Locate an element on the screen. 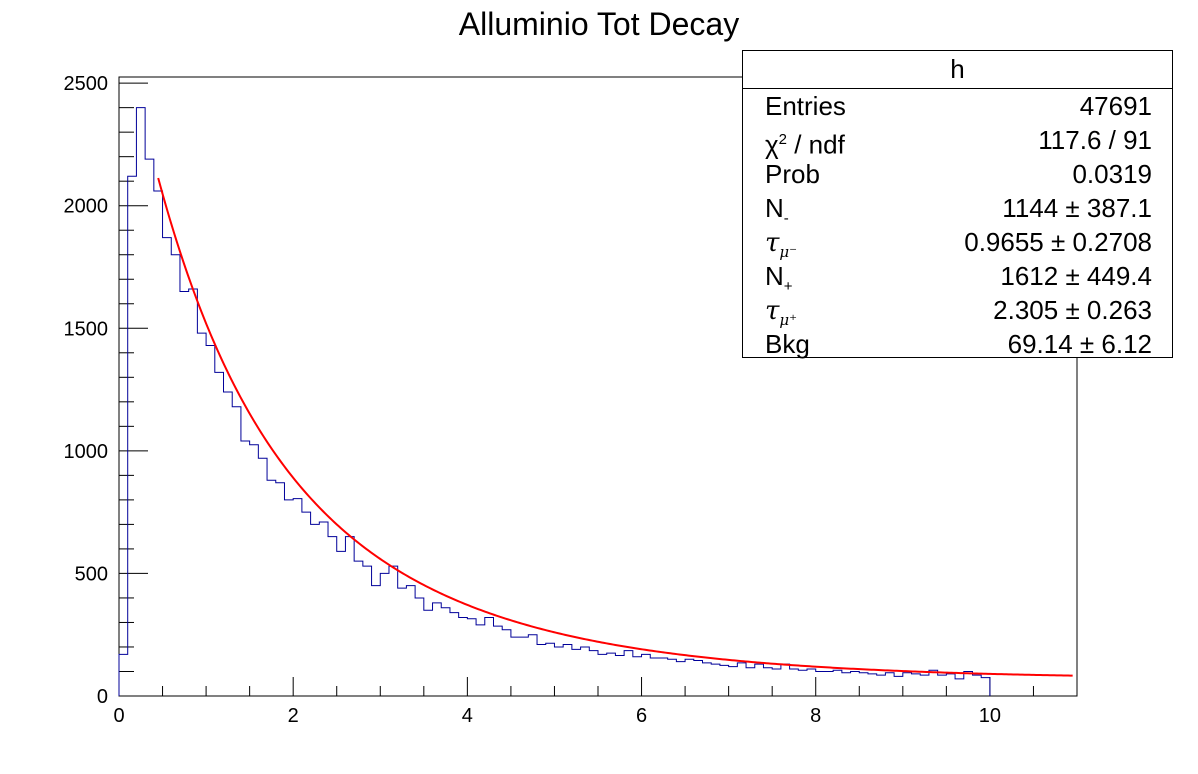 The height and width of the screenshot is (774, 1198). stats-row: Entries 47691 is located at coordinates (957, 106).